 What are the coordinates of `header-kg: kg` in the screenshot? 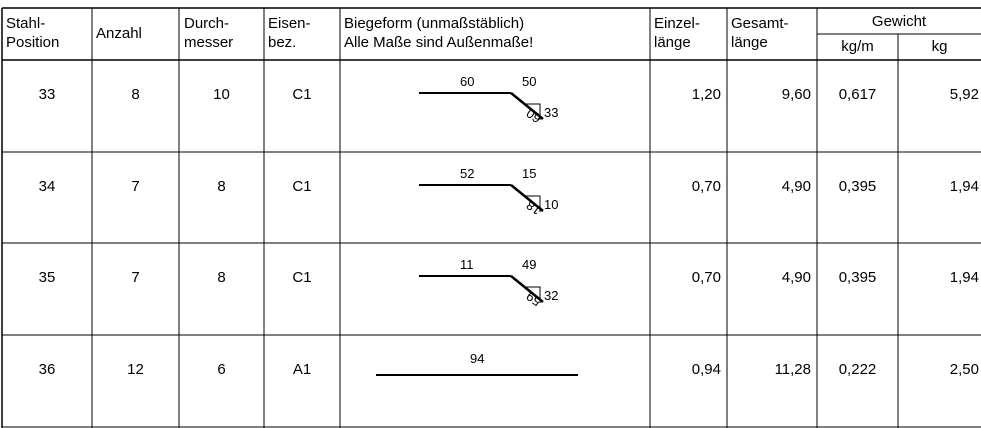 It's located at (939, 46).